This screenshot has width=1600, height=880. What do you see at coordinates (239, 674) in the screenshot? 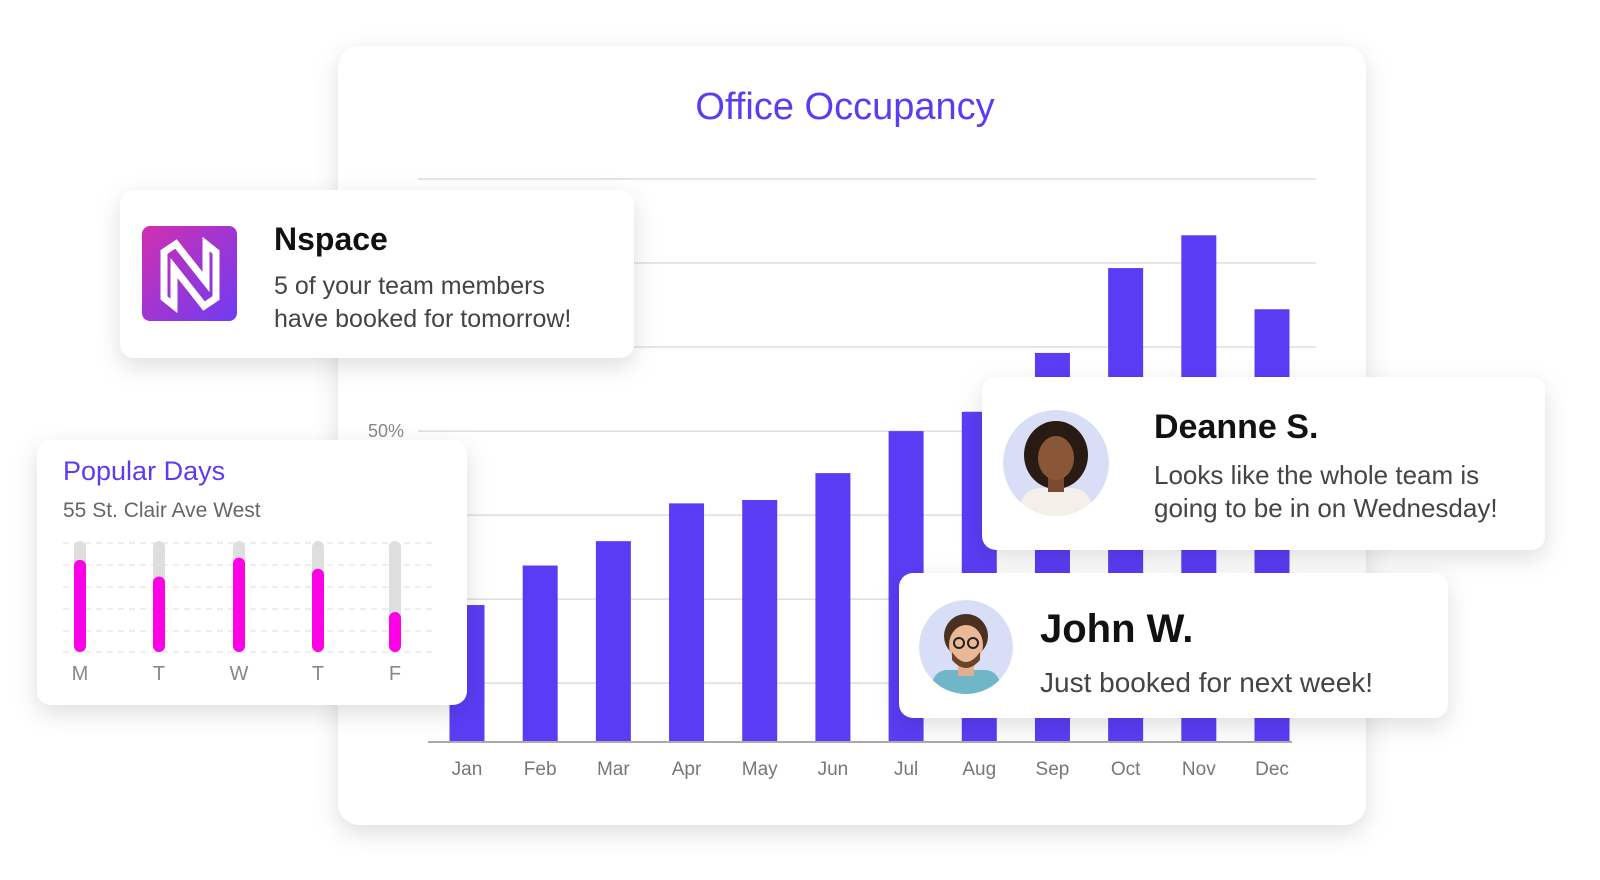
I see `x-tick-label: W` at bounding box center [239, 674].